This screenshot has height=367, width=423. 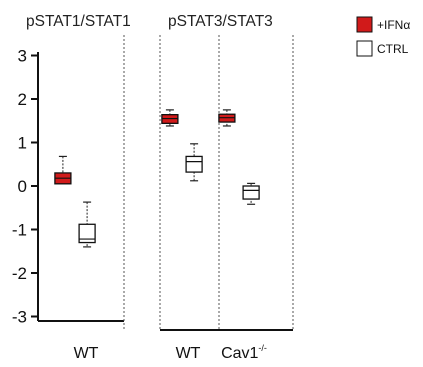 I want to click on y-tick-label: 1, so click(x=22, y=143).